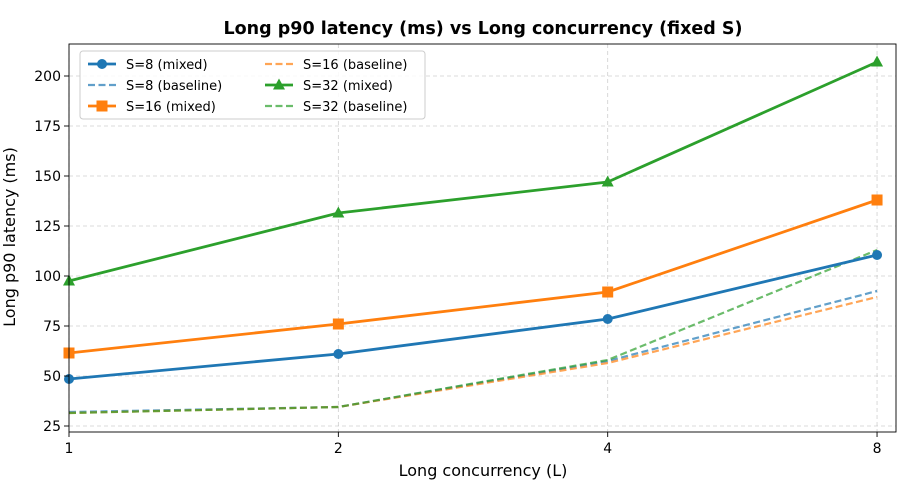 The width and height of the screenshot is (903, 488). I want to click on y-axis-label: Long p90 latency (ms), so click(9, 237).